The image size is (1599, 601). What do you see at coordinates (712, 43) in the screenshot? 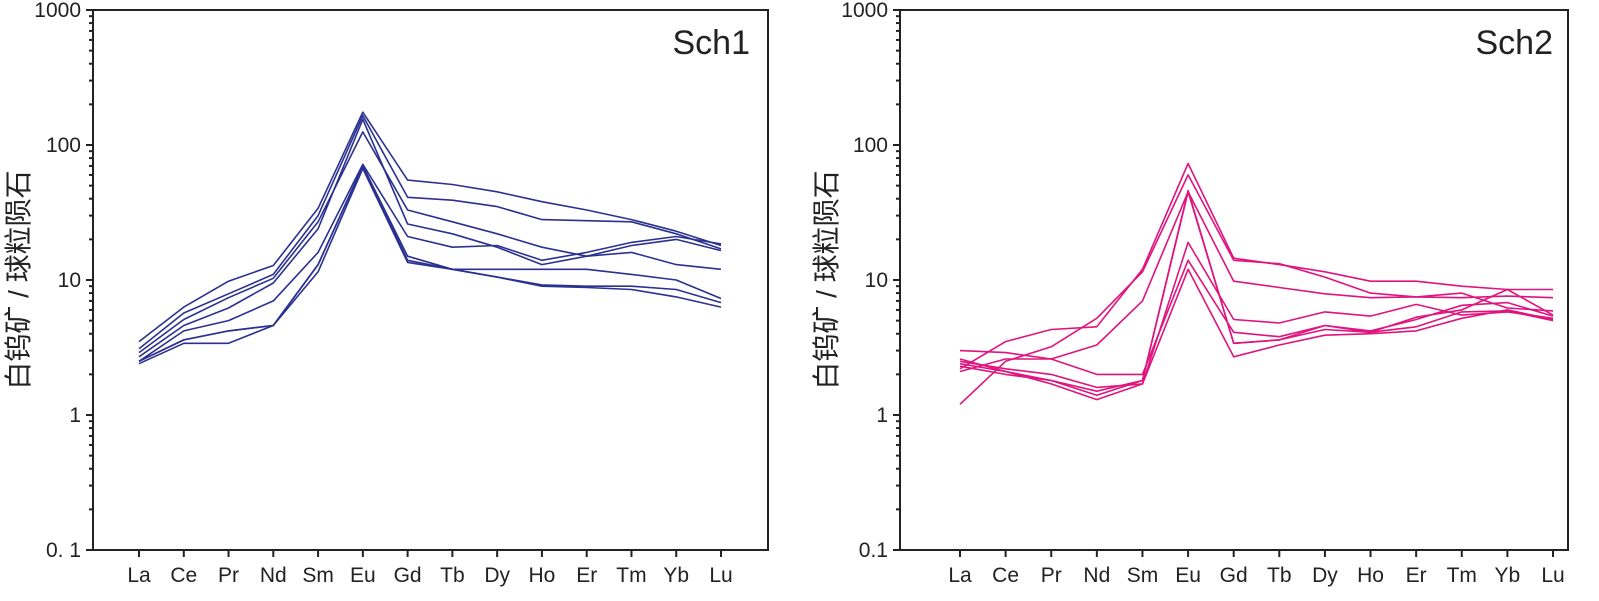
I see `panel-title: Sch1` at bounding box center [712, 43].